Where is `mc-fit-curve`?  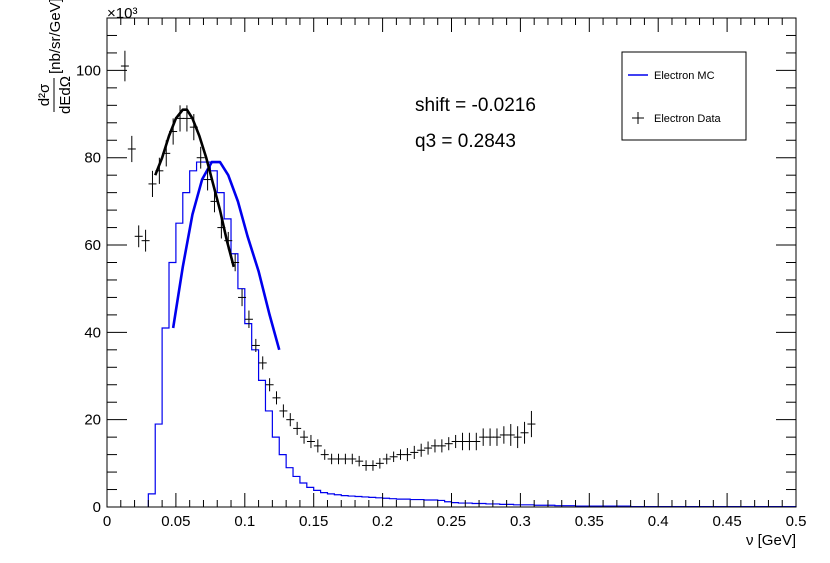
mc-fit-curve is located at coordinates (226, 255).